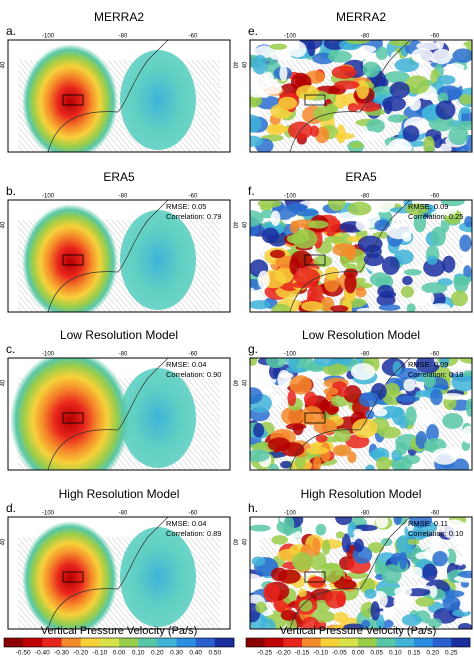 This screenshot has width=474, height=658. Describe the element at coordinates (158, 418) in the screenshot. I see `descent-region` at that location.